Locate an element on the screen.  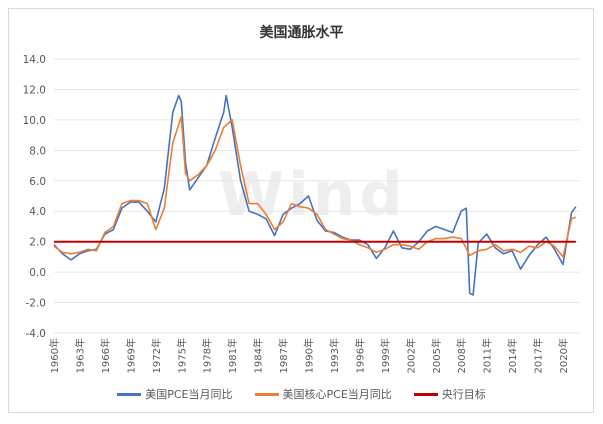
x-tick-label: 2014年 is located at coordinates (512, 355).